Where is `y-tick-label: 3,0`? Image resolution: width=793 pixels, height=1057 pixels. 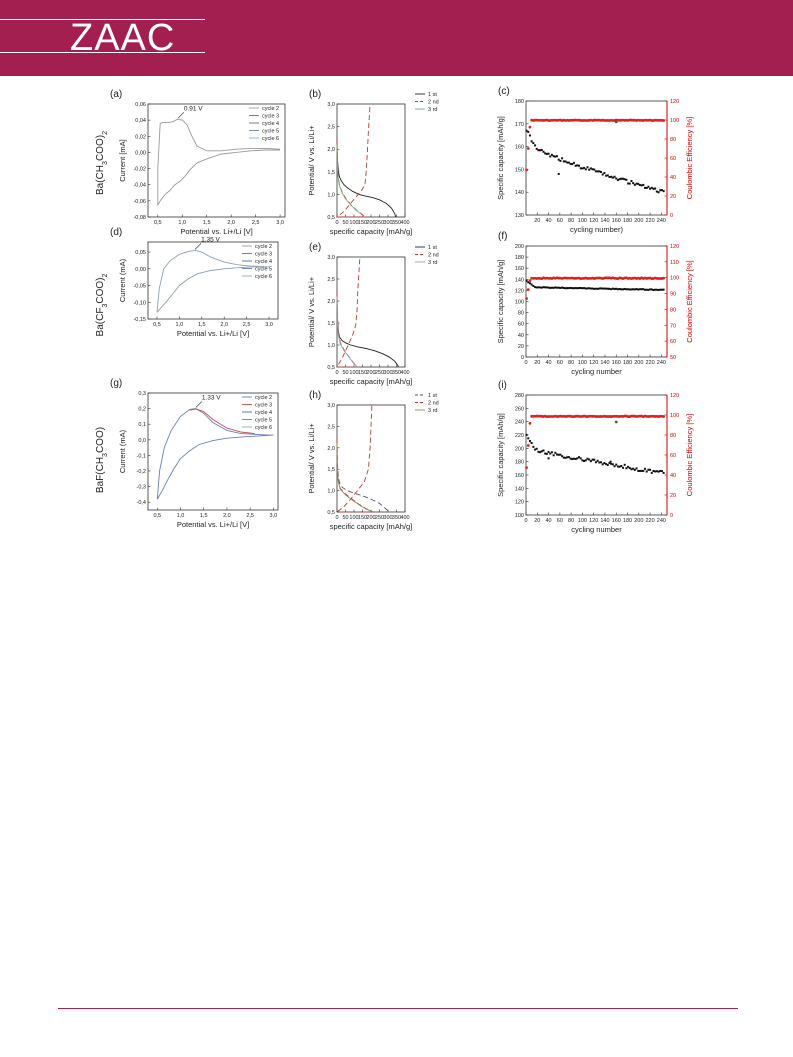
y-tick-label: 3,0 is located at coordinates (331, 406).